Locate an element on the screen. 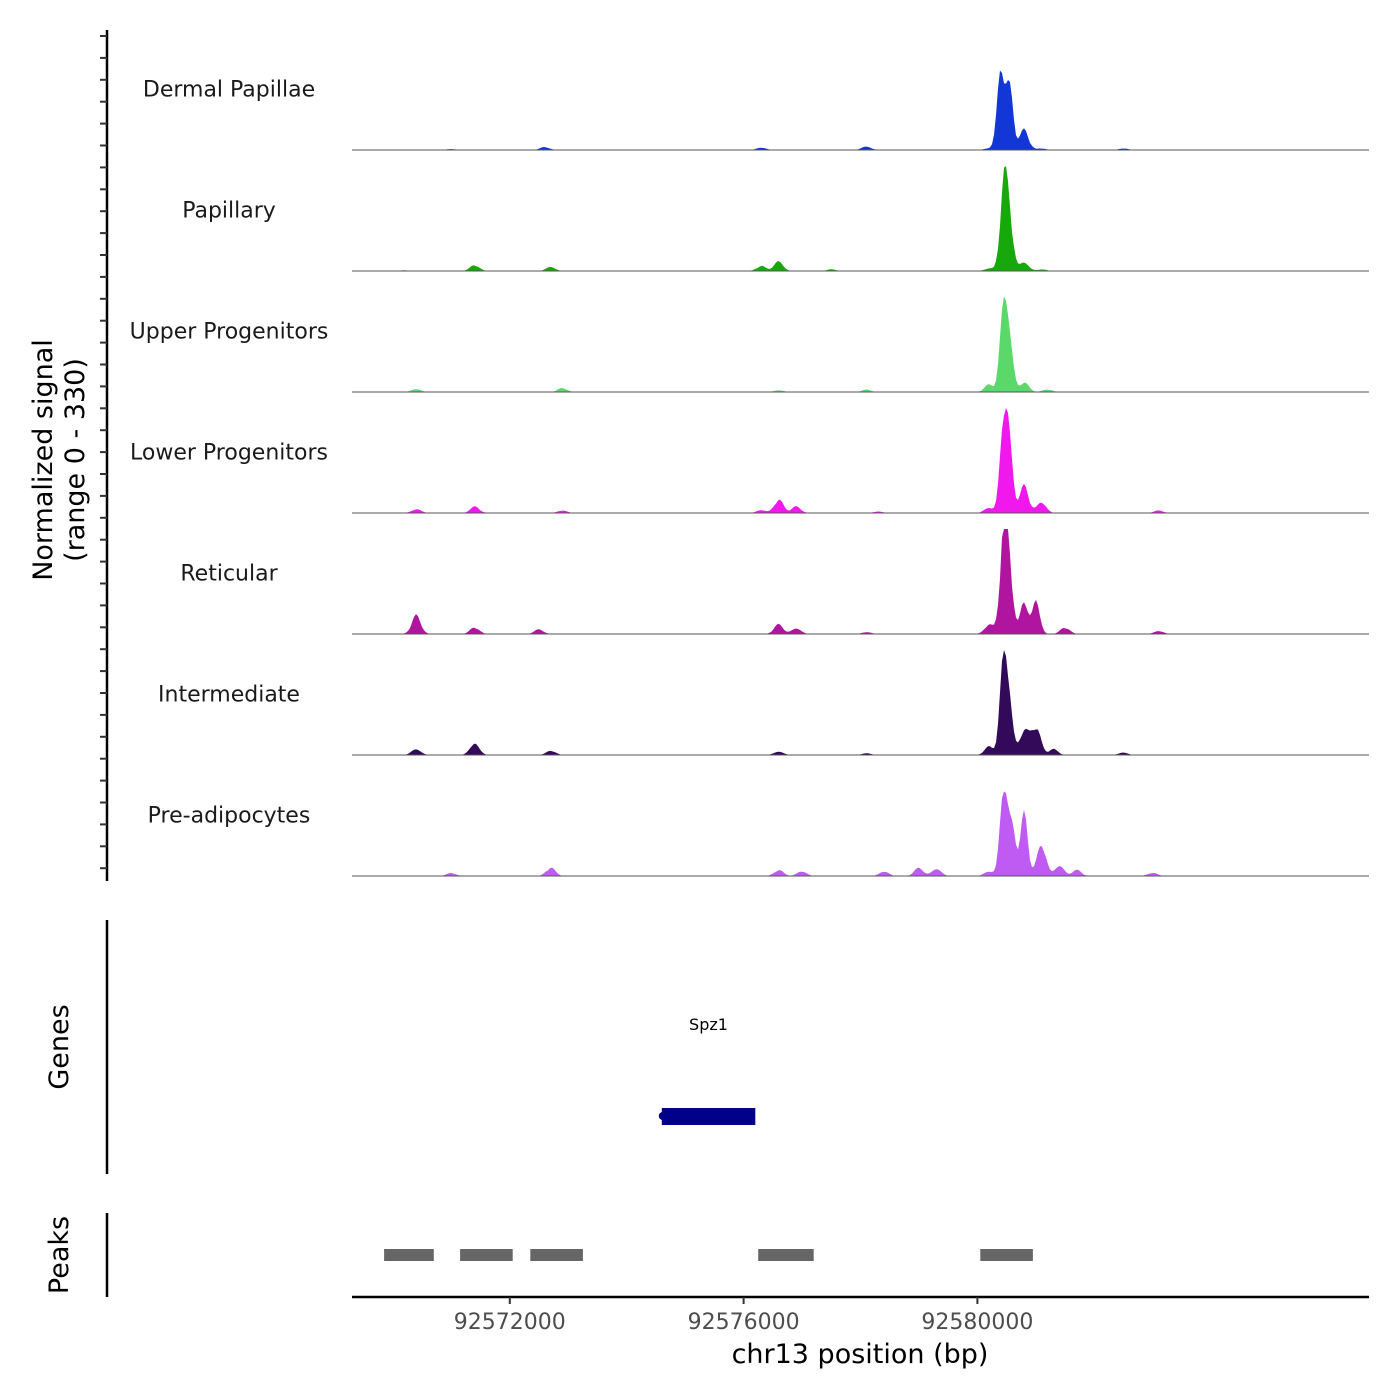 The width and height of the screenshot is (1400, 1400). track-papillary: Papillary is located at coordinates (775, 219).